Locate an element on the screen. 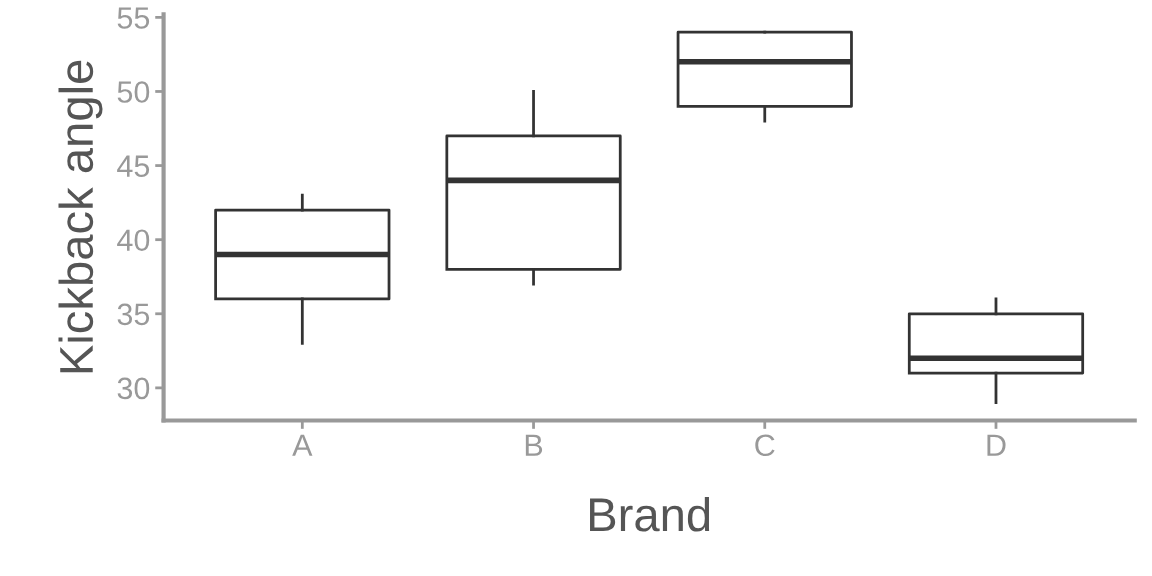 The height and width of the screenshot is (576, 1152). y-tick-label: 35 is located at coordinates (133, 314).